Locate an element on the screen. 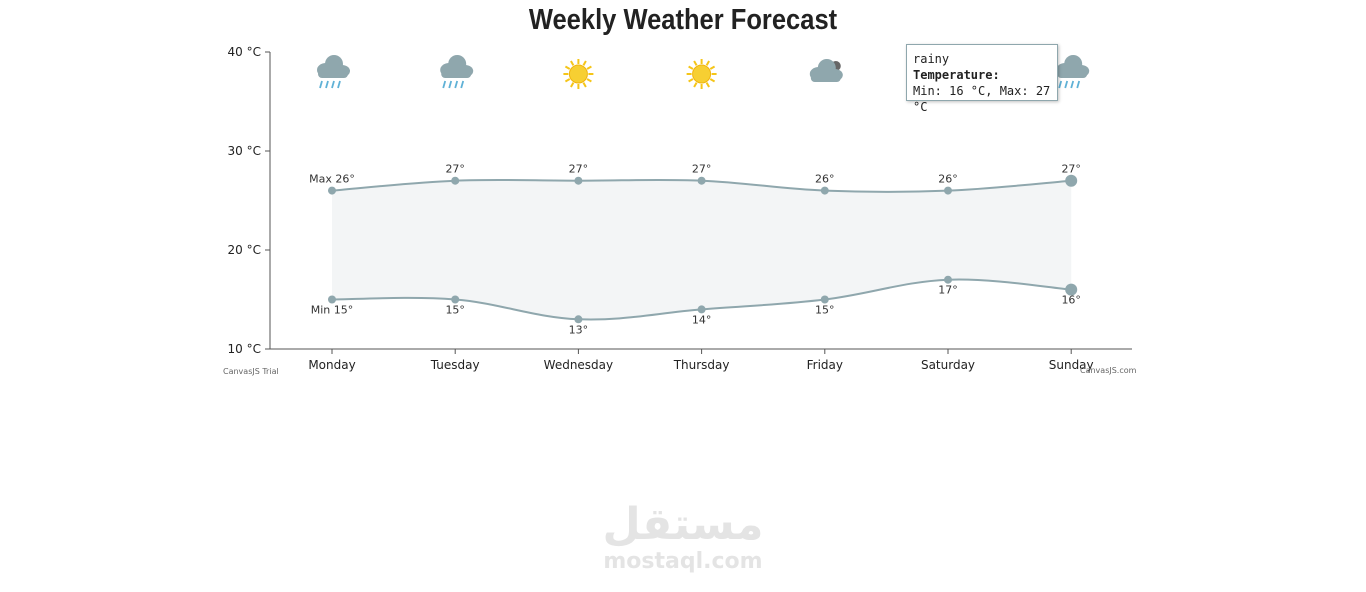  x-tick-label: Monday is located at coordinates (331, 365).